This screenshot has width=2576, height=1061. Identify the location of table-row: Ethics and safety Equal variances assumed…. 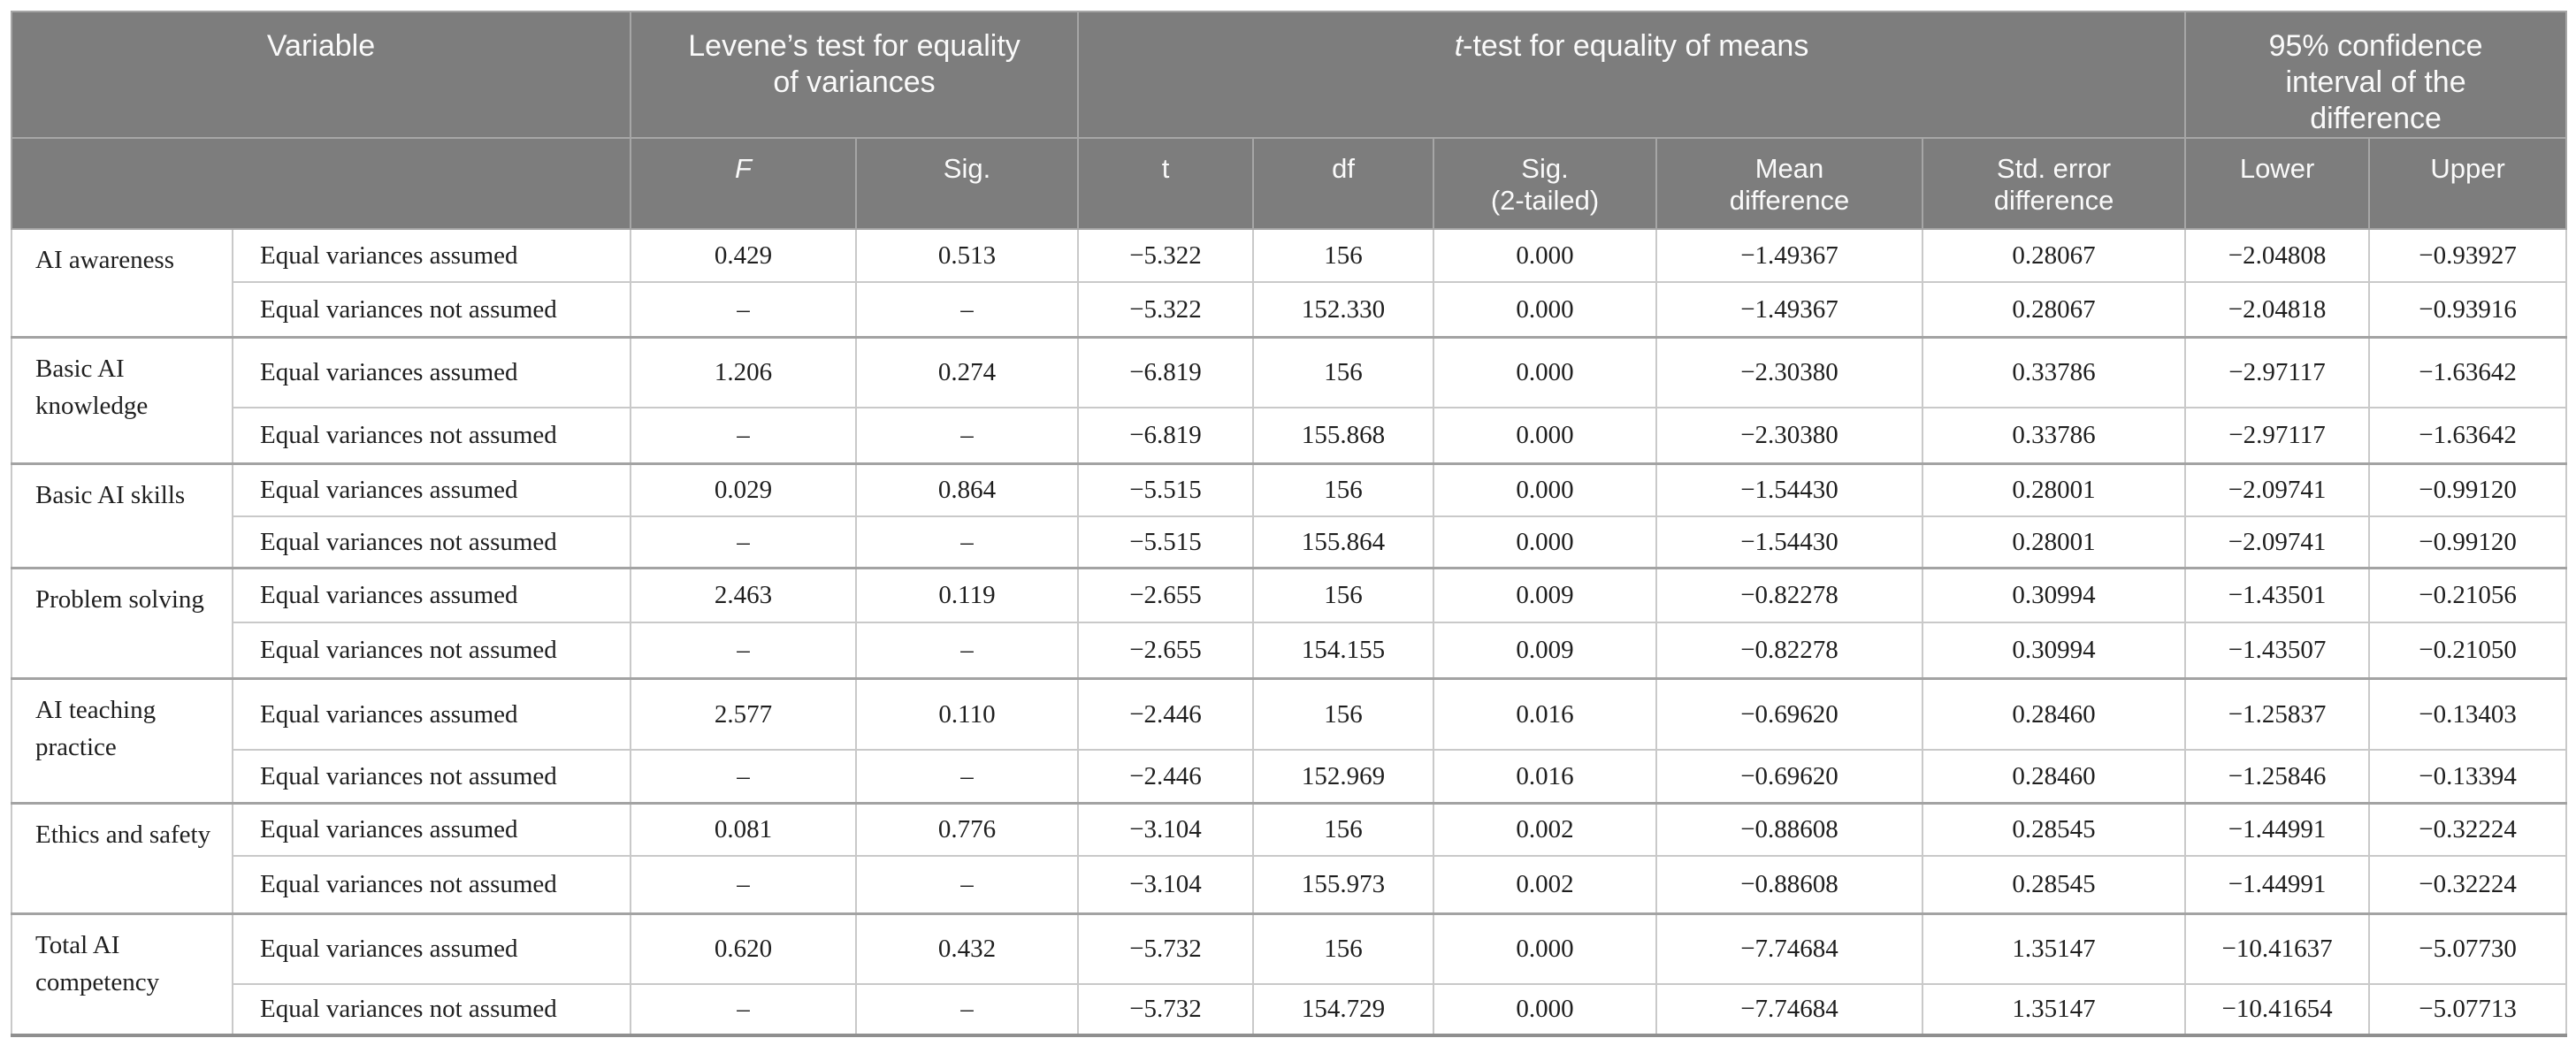
(1290, 858).